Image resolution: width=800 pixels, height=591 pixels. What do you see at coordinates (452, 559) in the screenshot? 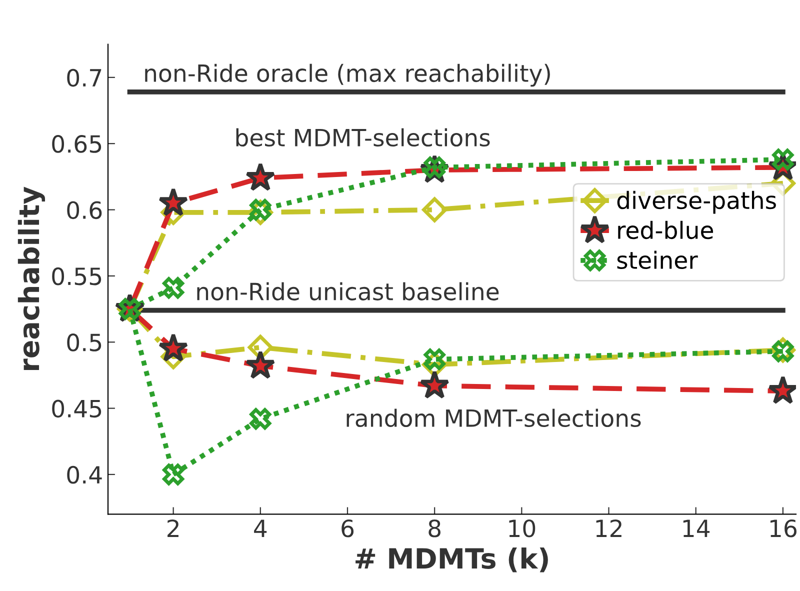
I see `x-axis-title: # MDMTs (k)` at bounding box center [452, 559].